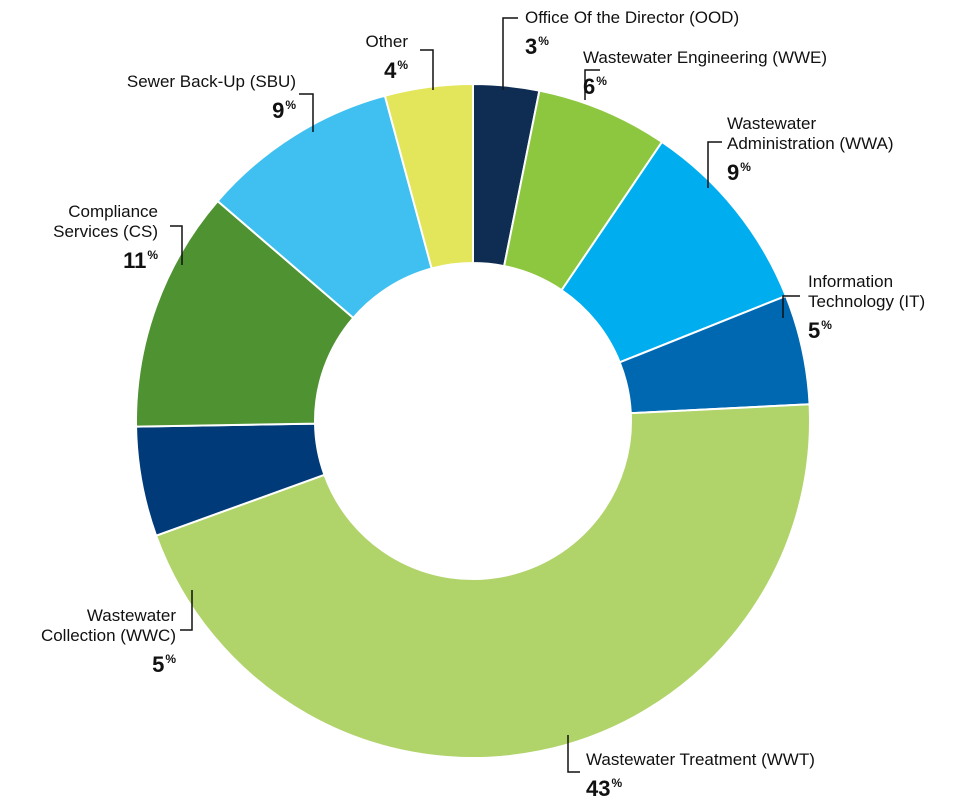 Image resolution: width=954 pixels, height=802 pixels. Describe the element at coordinates (705, 84) in the screenshot. I see `value-label-row: 6%` at that location.